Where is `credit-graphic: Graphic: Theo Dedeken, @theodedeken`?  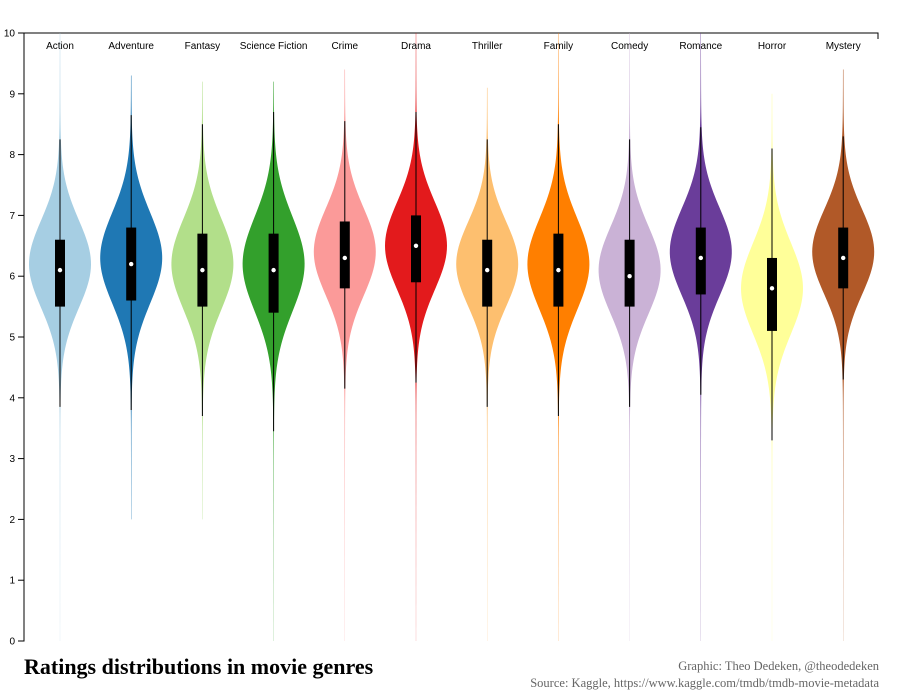 credit-graphic: Graphic: Theo Dedeken, @theodedeken is located at coordinates (778, 666).